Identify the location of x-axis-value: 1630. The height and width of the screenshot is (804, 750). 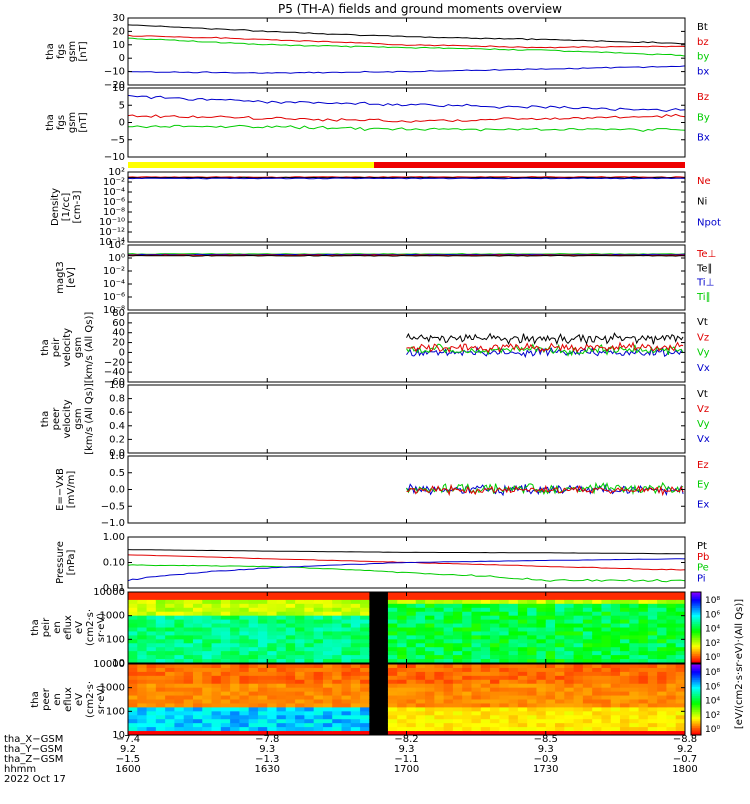
(267, 769).